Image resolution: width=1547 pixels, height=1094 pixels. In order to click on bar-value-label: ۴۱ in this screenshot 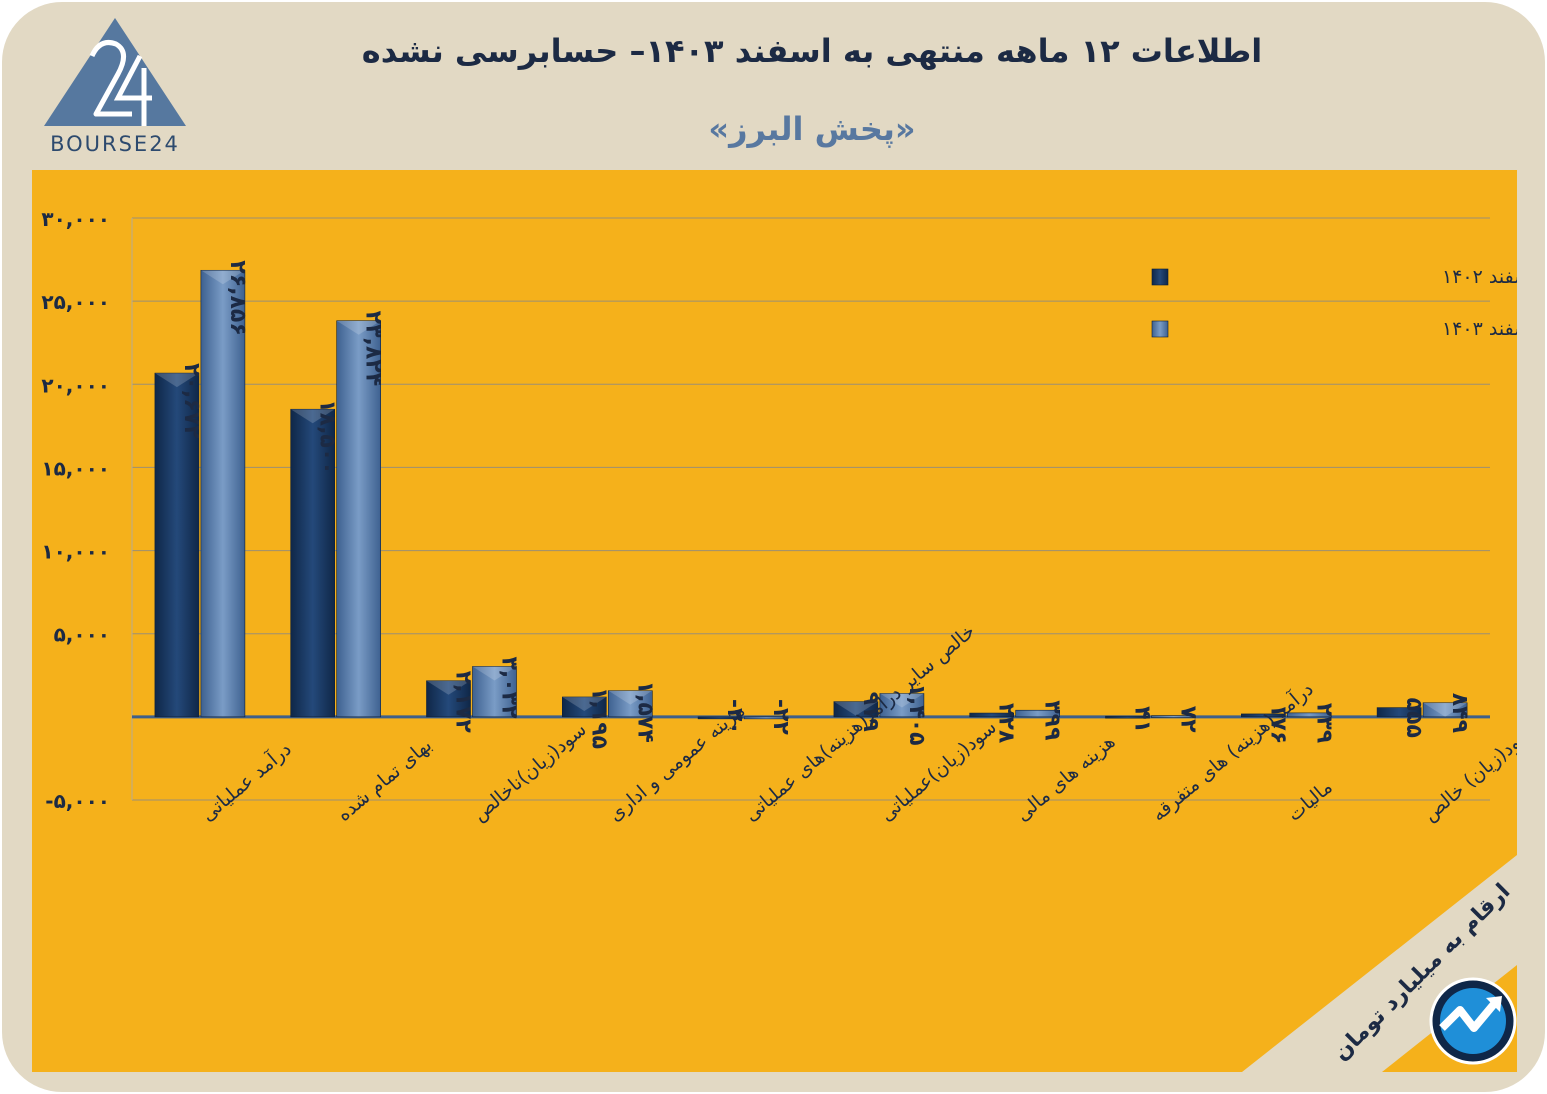, I will do `click(1142, 719)`.